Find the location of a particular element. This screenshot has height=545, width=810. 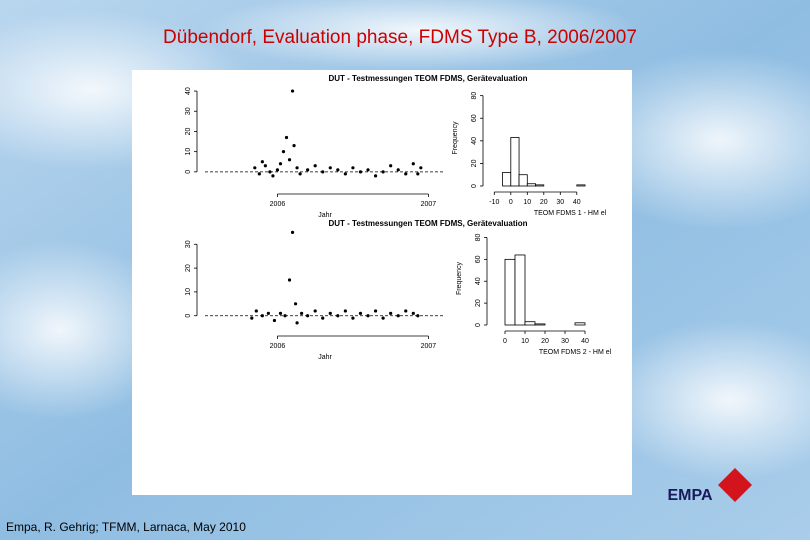

footer: Empa, R. Gehrig; TFMM, Larnaca, May 2010 is located at coordinates (126, 527).